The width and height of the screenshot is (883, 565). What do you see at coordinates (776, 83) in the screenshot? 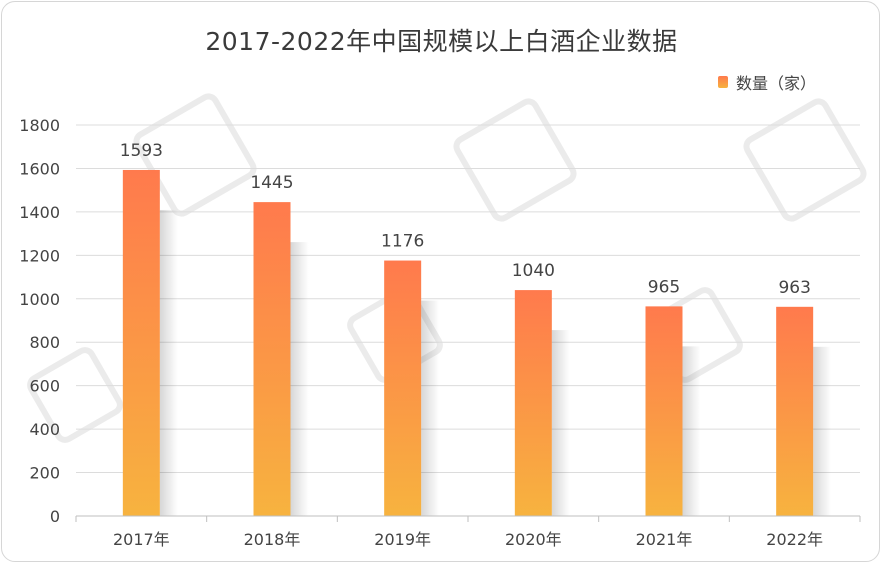
I see `legend-label: 数量（家）` at bounding box center [776, 83].